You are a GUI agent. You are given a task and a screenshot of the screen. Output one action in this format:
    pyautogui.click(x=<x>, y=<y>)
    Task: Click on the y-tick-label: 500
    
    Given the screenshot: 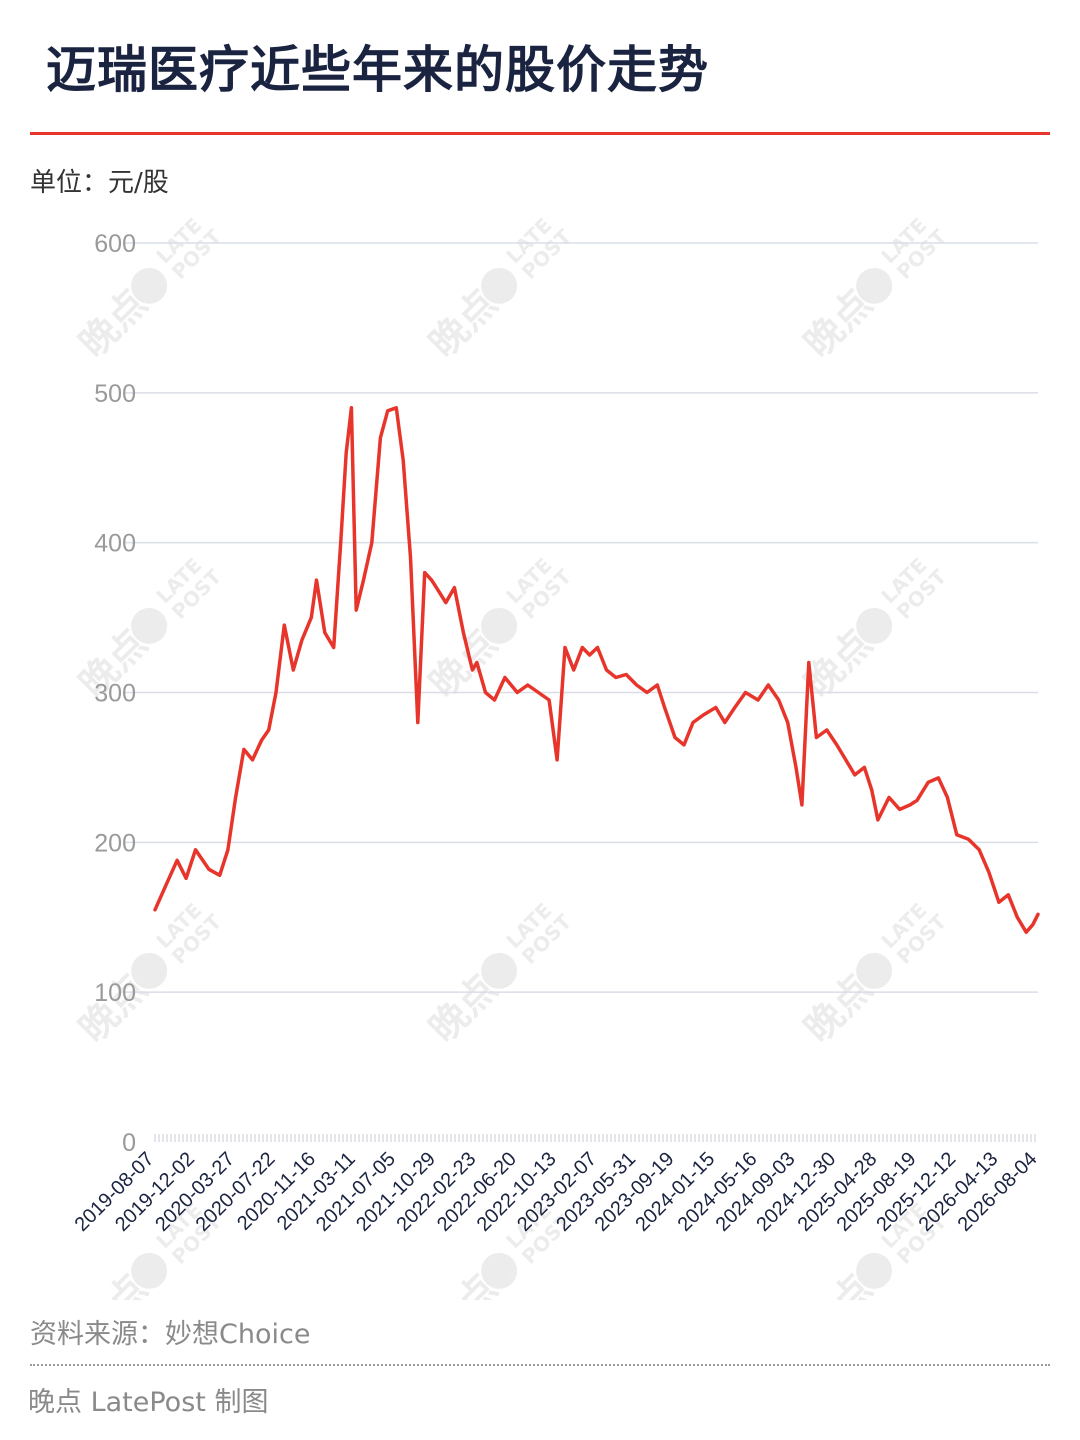 What is the action you would take?
    pyautogui.click(x=115, y=394)
    